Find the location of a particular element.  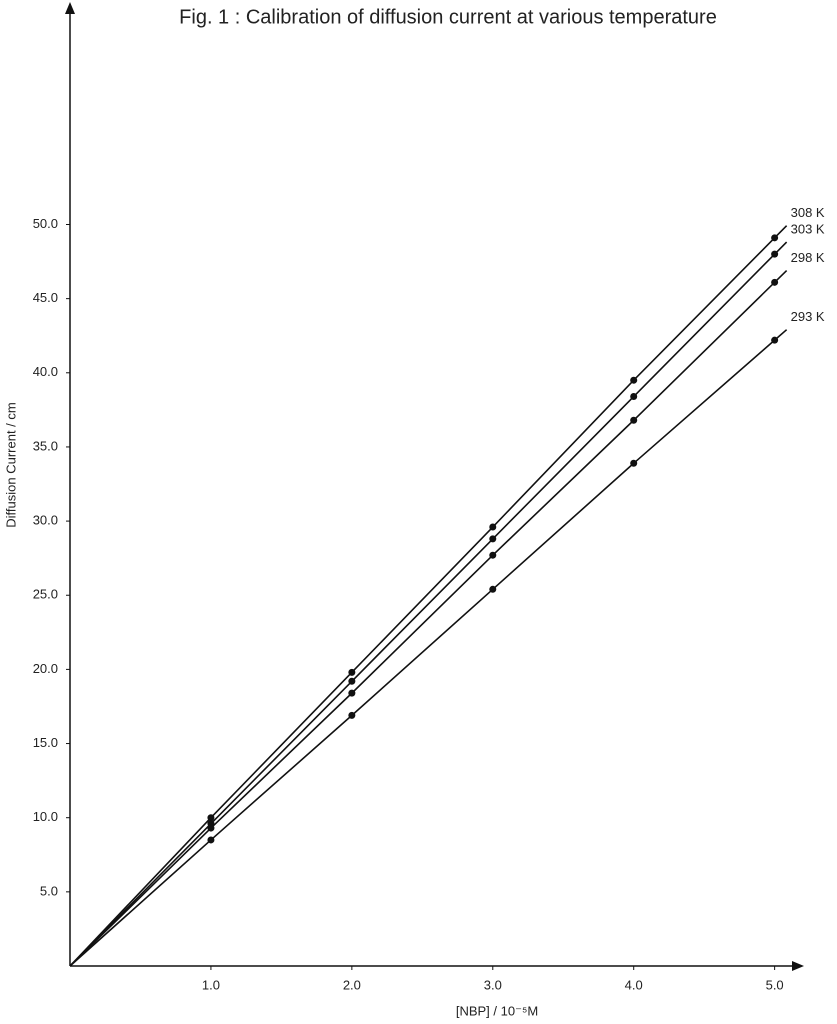

y-tick-label: 20.0 is located at coordinates (45, 668).